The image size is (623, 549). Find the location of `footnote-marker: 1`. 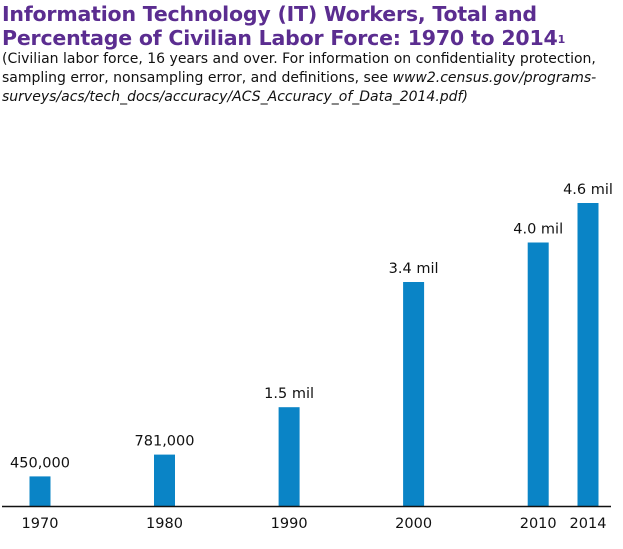

footnote-marker: 1 is located at coordinates (561, 39).